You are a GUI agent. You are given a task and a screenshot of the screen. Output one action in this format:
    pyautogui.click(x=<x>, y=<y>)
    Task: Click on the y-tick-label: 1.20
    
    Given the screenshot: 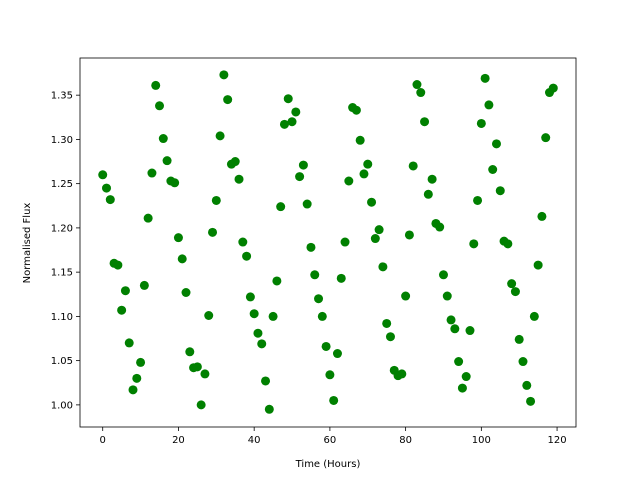 What is the action you would take?
    pyautogui.click(x=62, y=228)
    